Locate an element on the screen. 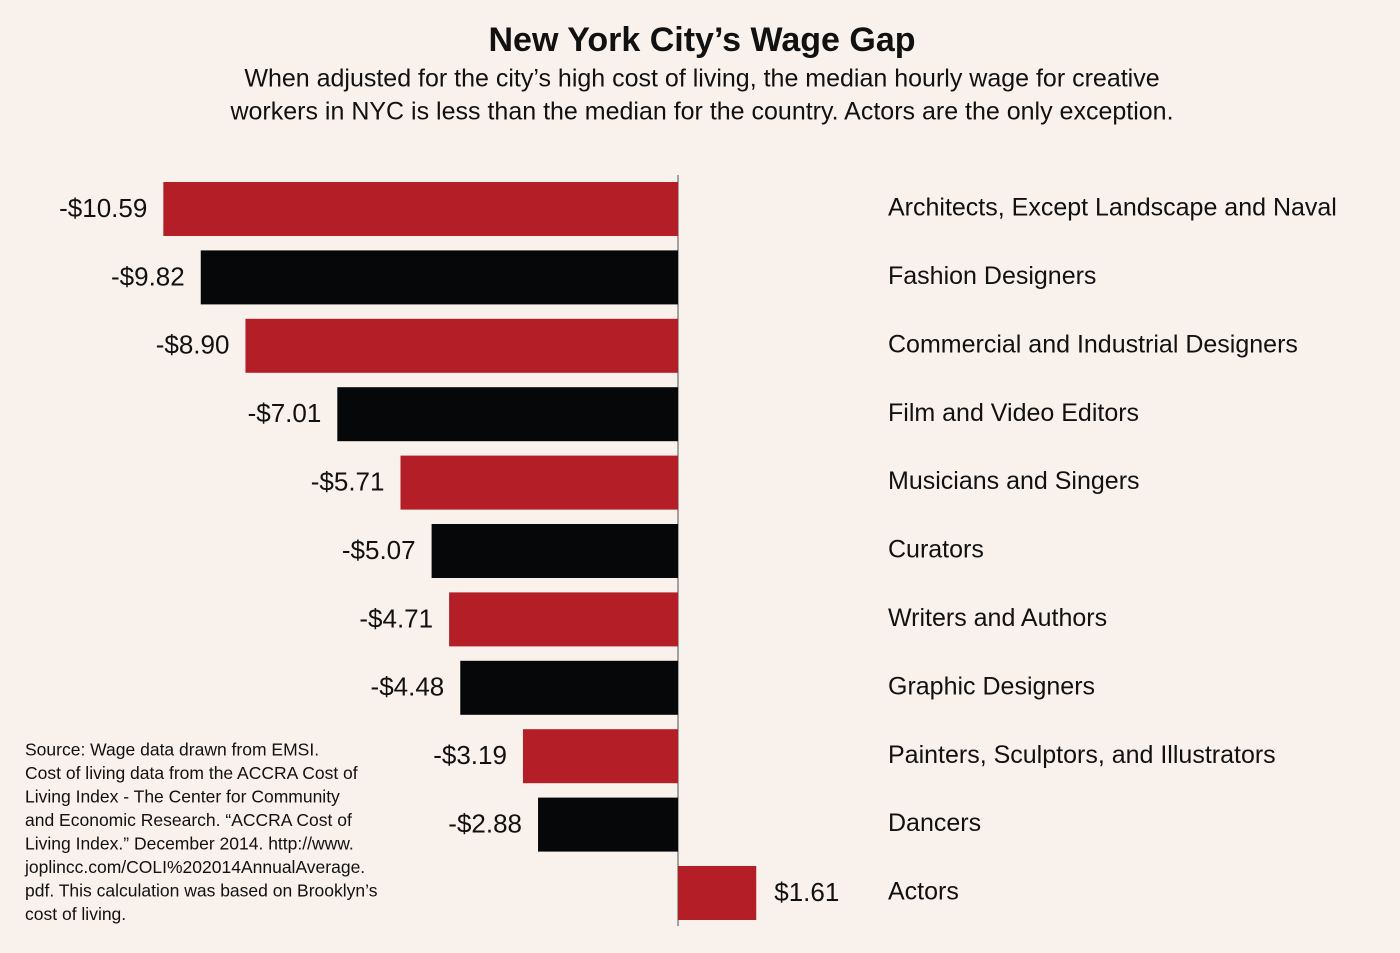 The image size is (1400, 953). source-note: cost of living. is located at coordinates (75, 914).